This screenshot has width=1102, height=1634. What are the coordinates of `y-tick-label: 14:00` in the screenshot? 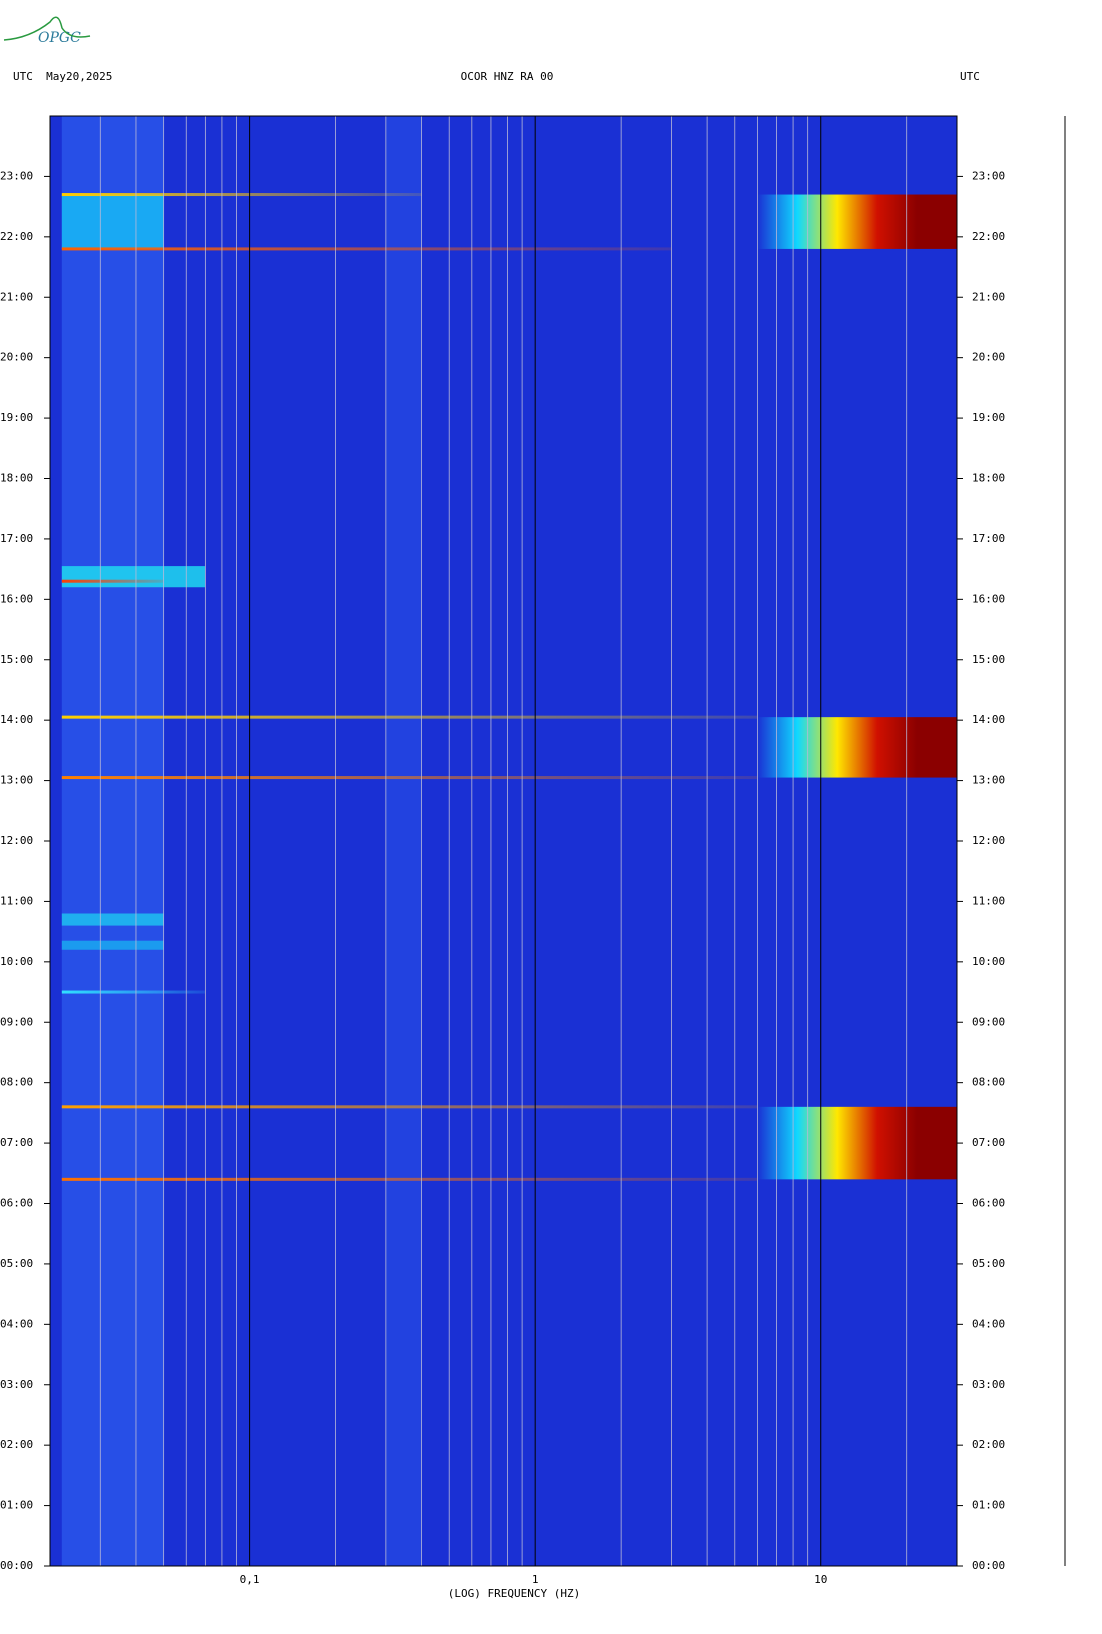 It's located at (16, 719).